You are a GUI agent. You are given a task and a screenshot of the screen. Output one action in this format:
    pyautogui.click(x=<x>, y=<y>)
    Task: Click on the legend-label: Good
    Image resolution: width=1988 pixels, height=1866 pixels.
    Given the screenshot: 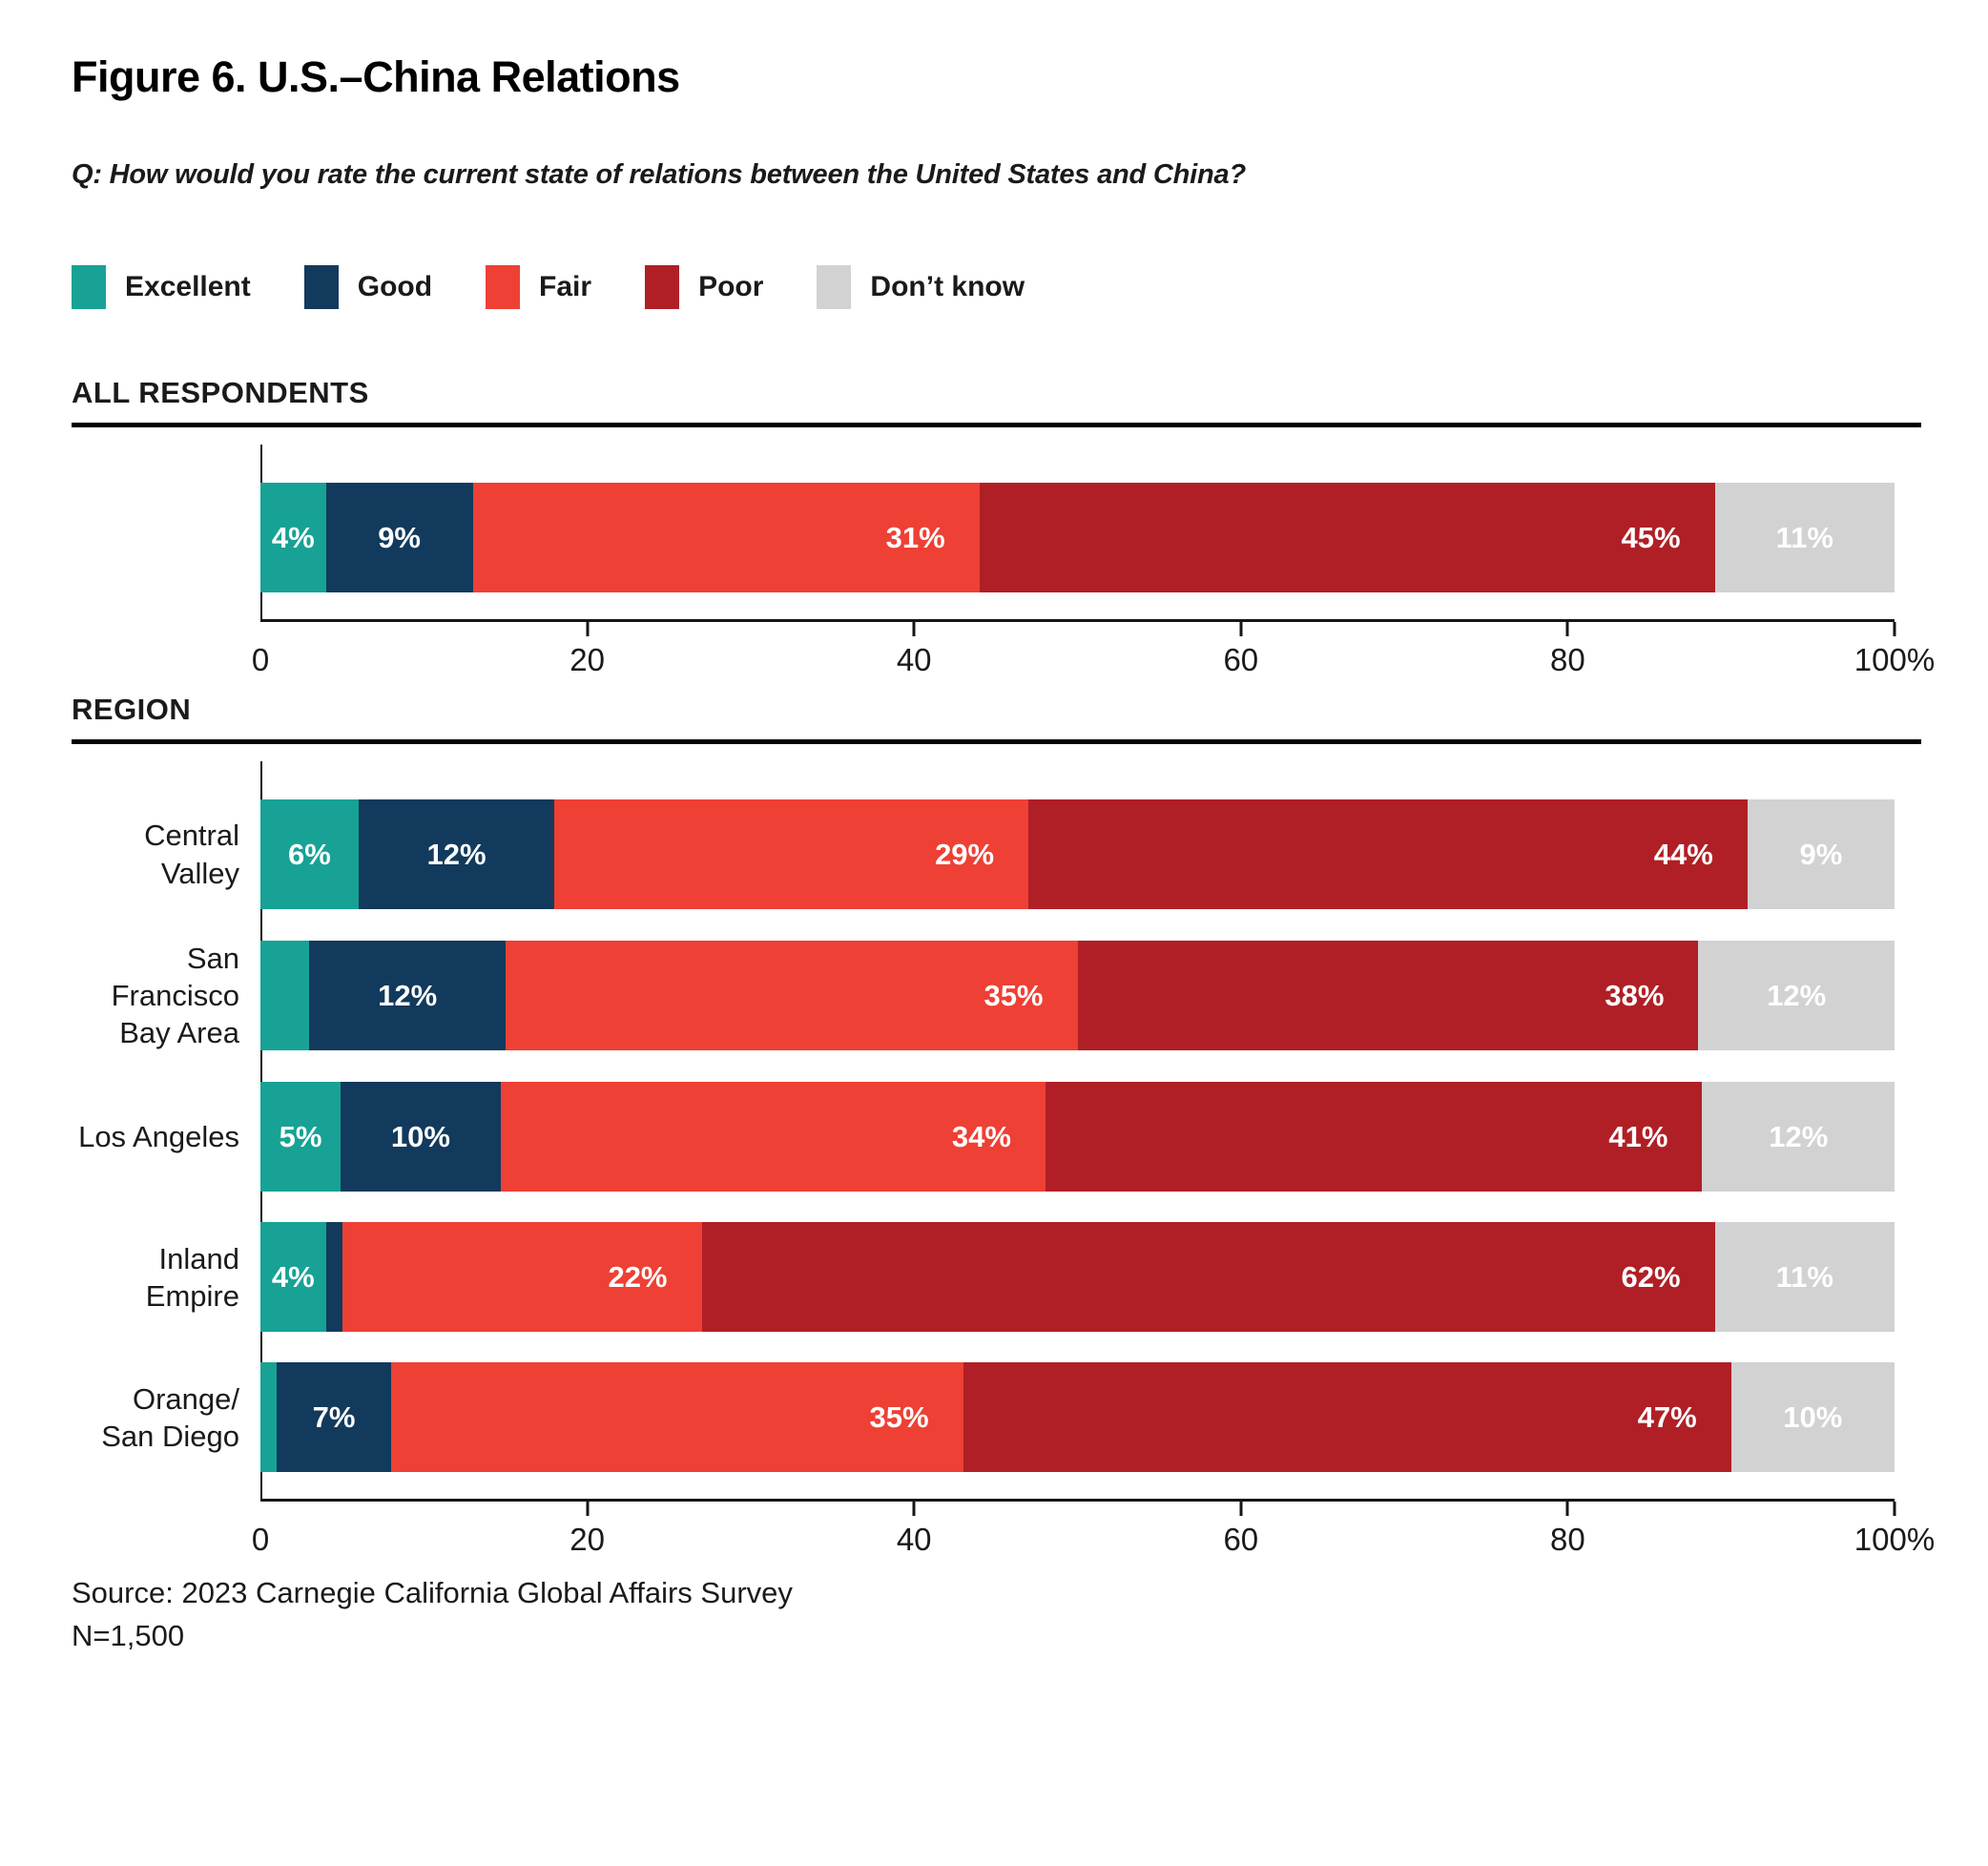 What is the action you would take?
    pyautogui.click(x=395, y=286)
    